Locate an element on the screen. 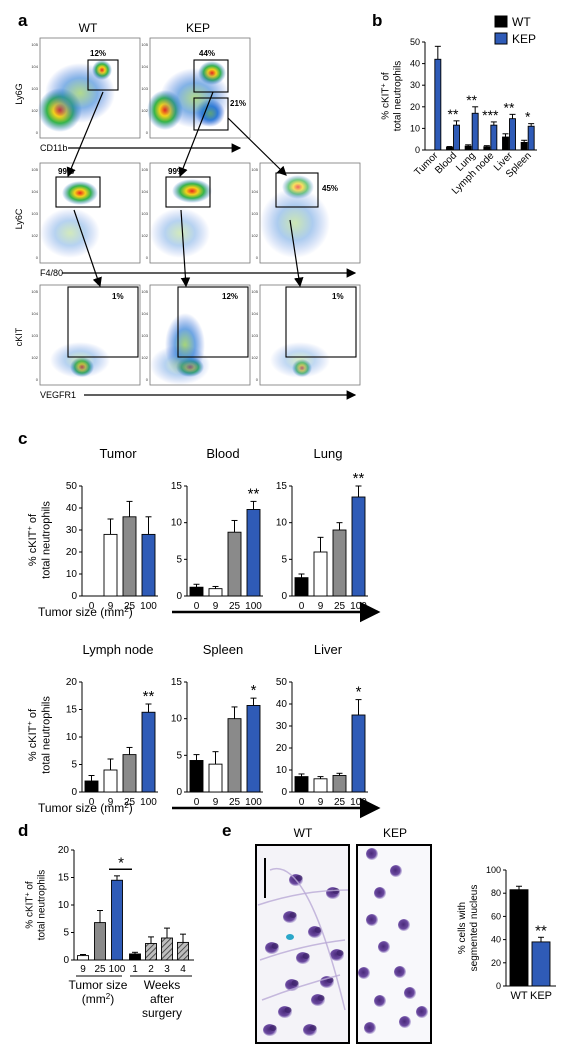  chart-c-xtick-3-1: 9 is located at coordinates (111, 802).